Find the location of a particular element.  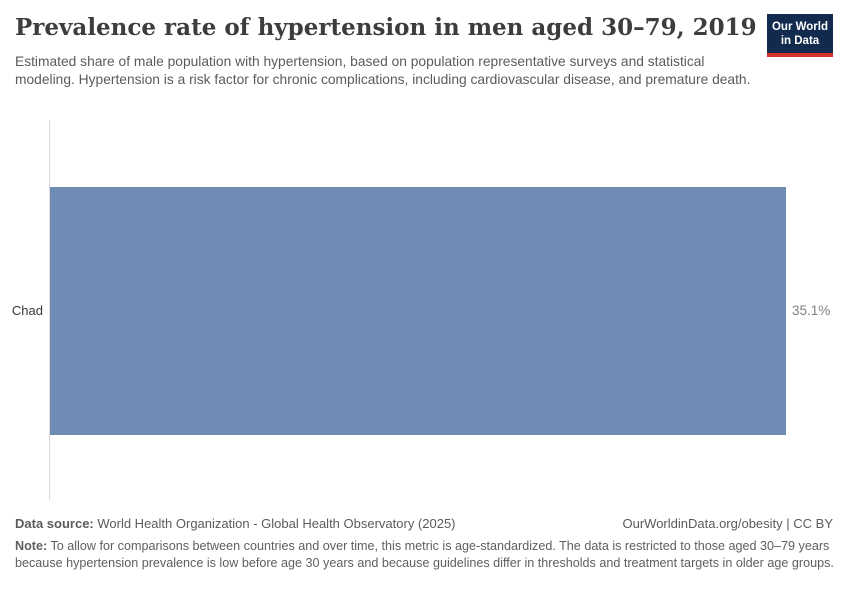

owid-logo: Our World in Data is located at coordinates (800, 36).